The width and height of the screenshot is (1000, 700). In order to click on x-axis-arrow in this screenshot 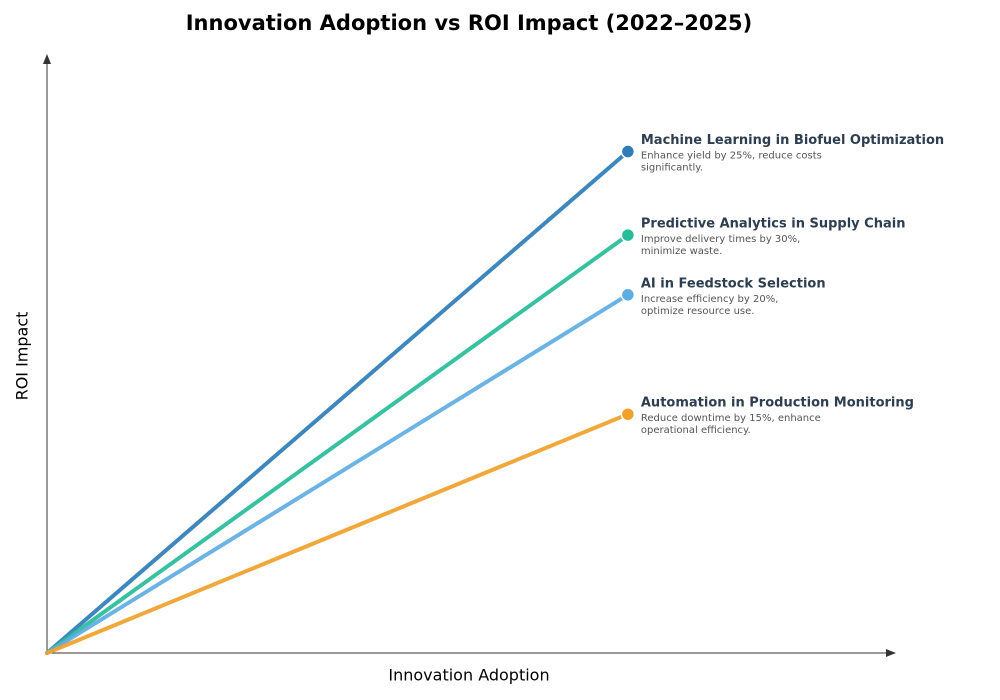, I will do `click(891, 653)`.